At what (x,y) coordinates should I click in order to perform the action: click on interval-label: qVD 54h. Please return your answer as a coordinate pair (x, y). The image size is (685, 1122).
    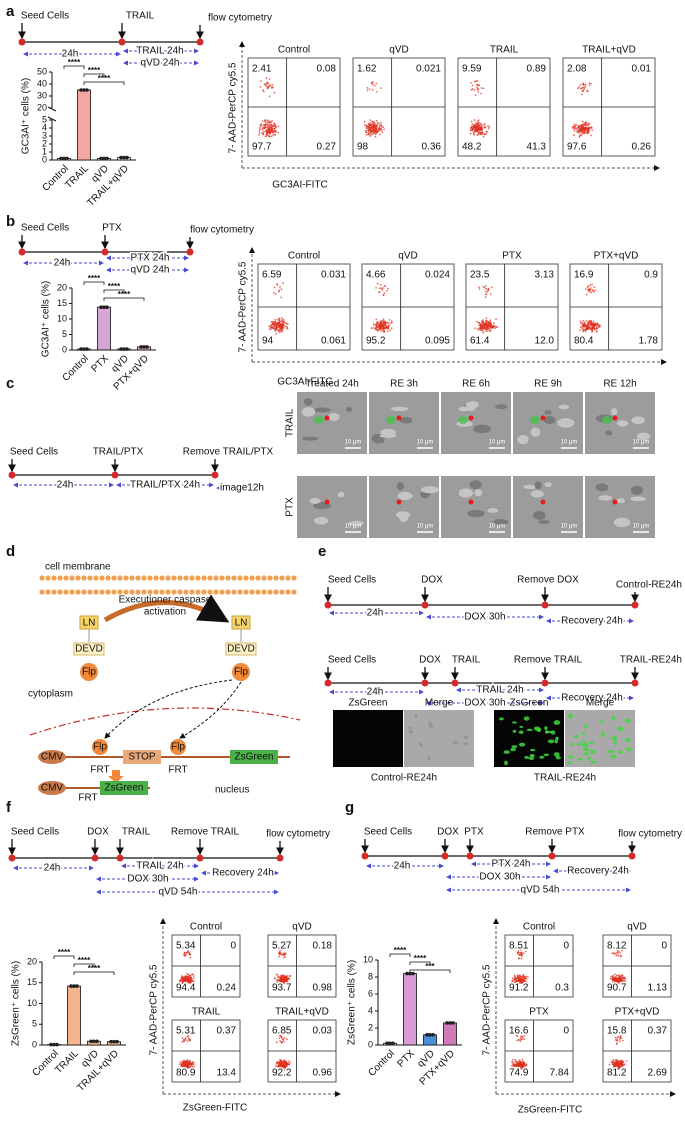
    Looking at the image, I should click on (178, 892).